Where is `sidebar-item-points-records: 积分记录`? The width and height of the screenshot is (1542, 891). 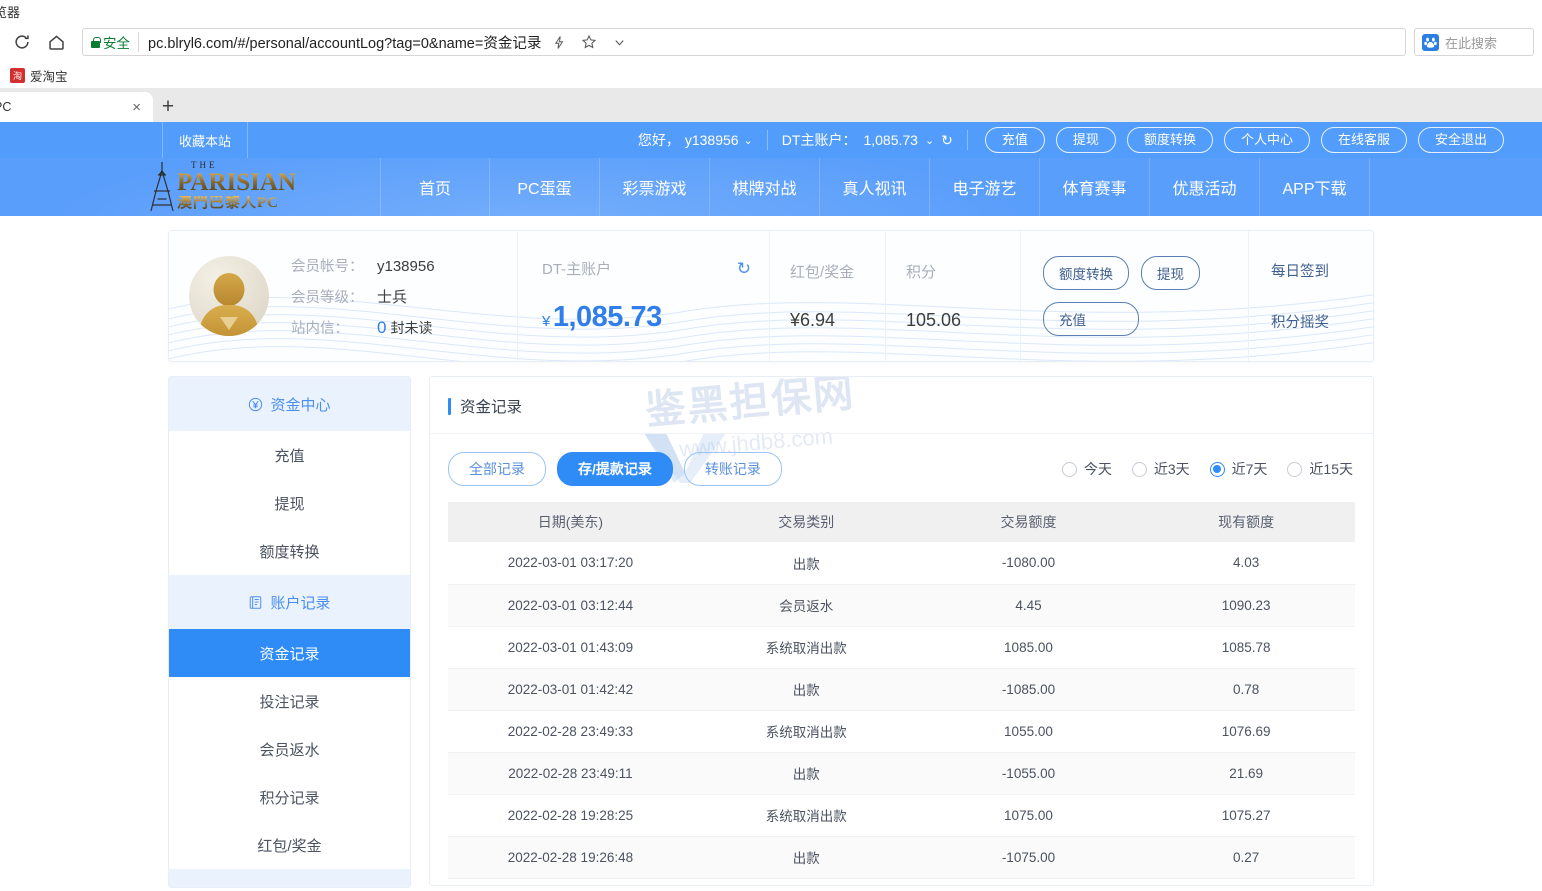 sidebar-item-points-records: 积分记录 is located at coordinates (289, 798).